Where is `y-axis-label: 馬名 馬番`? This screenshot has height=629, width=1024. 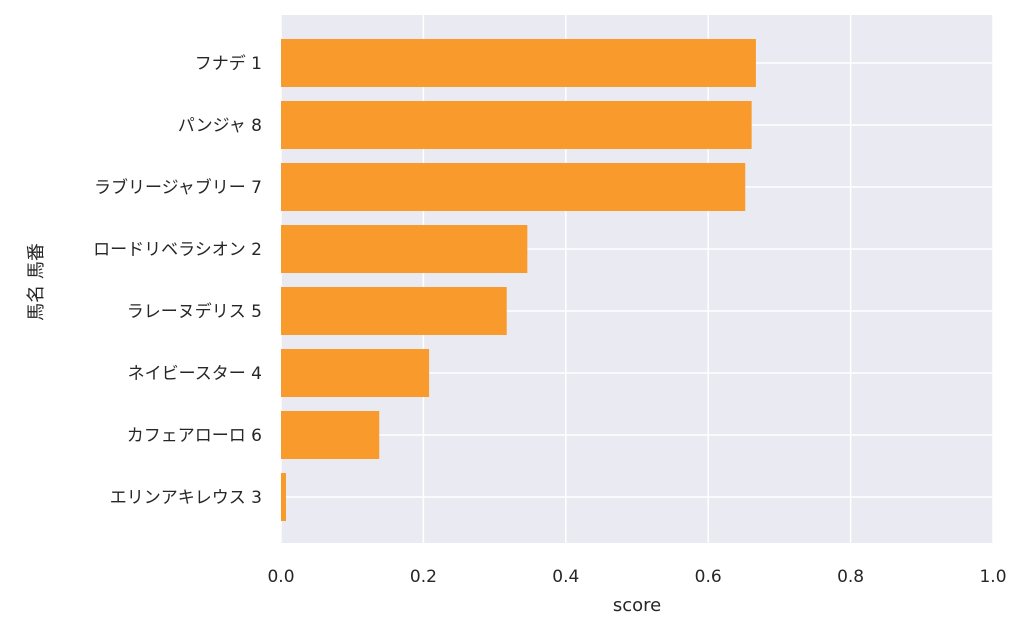
y-axis-label: 馬名 馬番 is located at coordinates (36, 282).